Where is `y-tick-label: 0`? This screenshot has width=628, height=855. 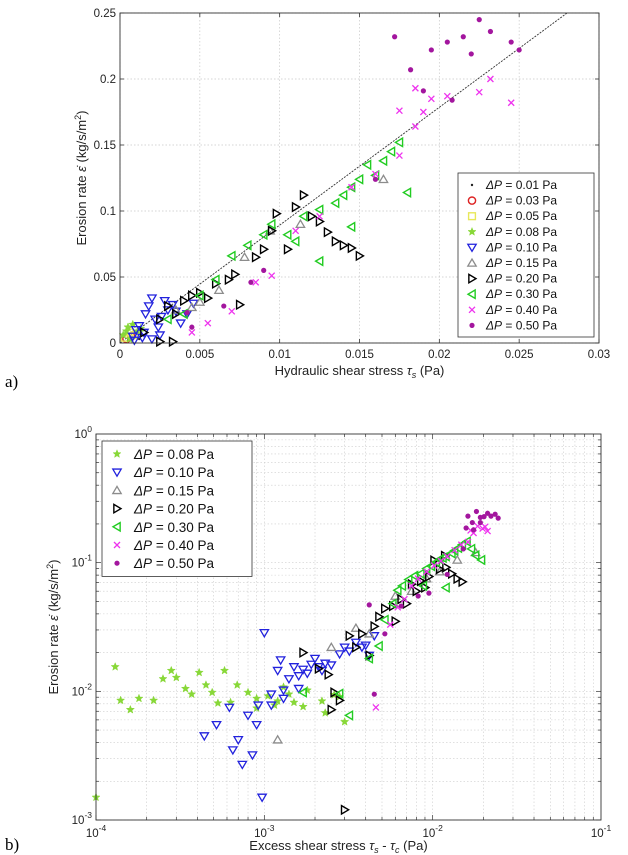
y-tick-label: 0 is located at coordinates (113, 344).